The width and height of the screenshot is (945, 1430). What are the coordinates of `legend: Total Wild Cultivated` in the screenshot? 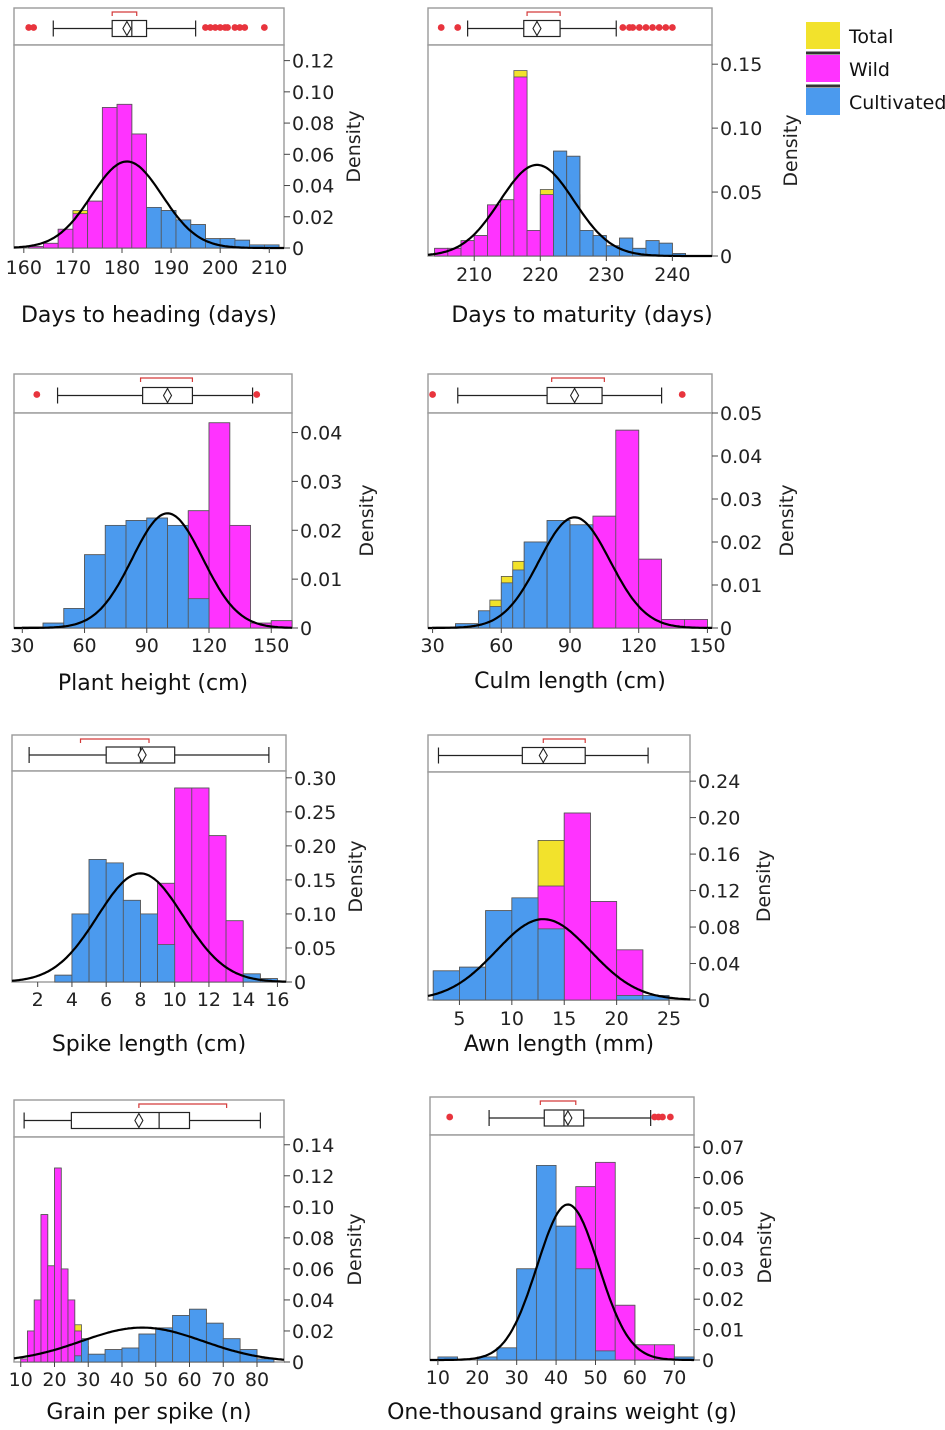 It's located at (875, 68).